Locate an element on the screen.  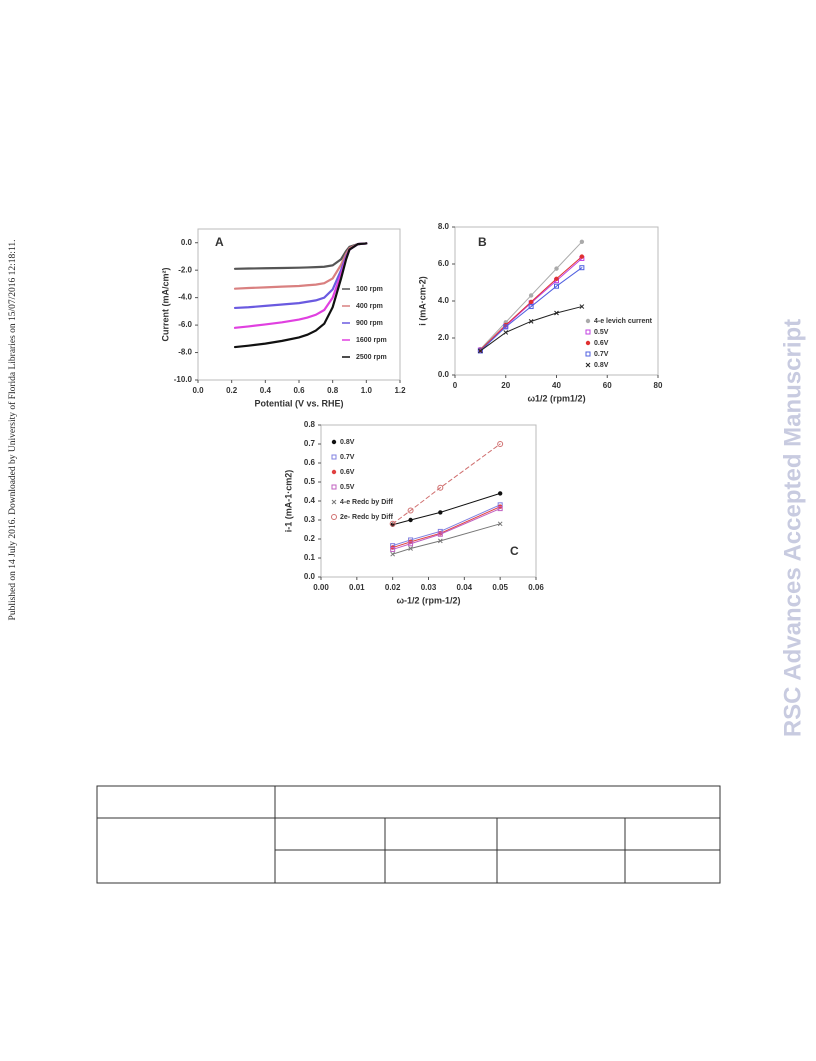
x-tick-label: 0.04 is located at coordinates (465, 587).